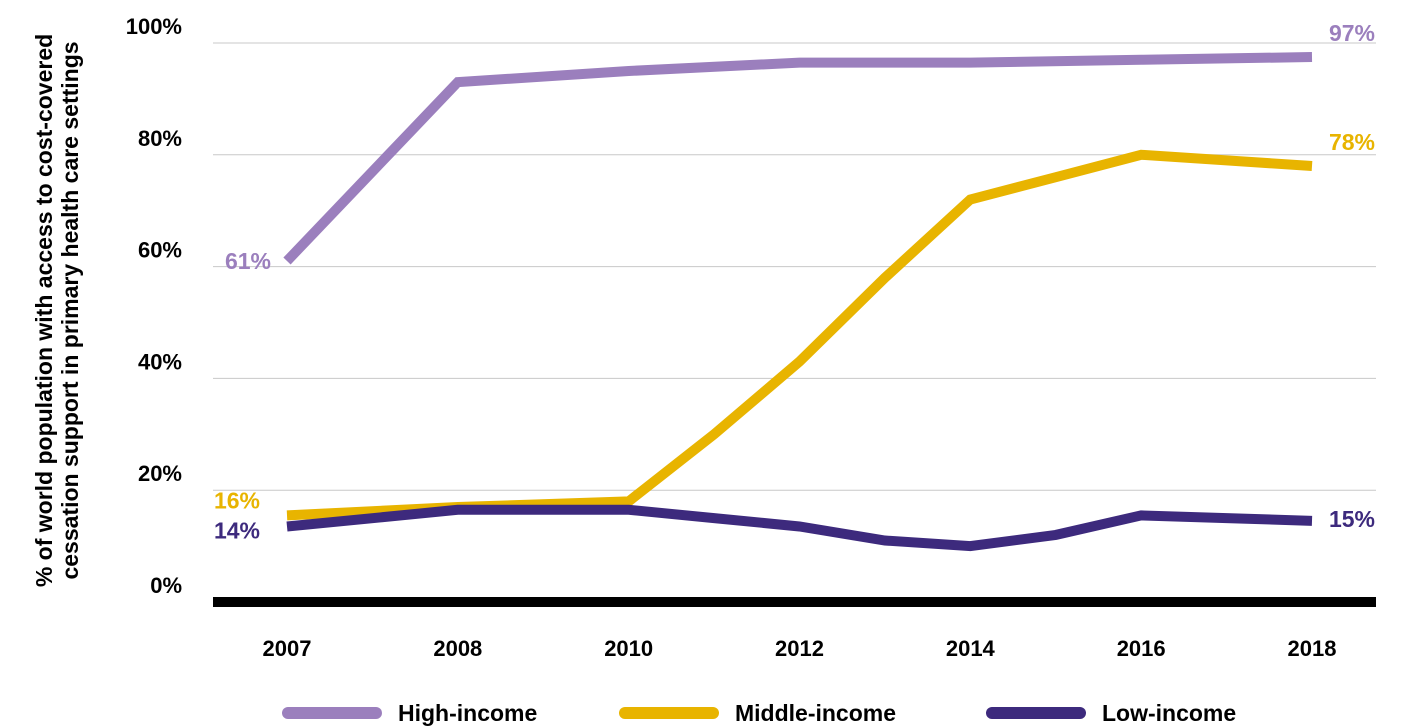  What do you see at coordinates (628, 648) in the screenshot?
I see `x-tick-label: 2010` at bounding box center [628, 648].